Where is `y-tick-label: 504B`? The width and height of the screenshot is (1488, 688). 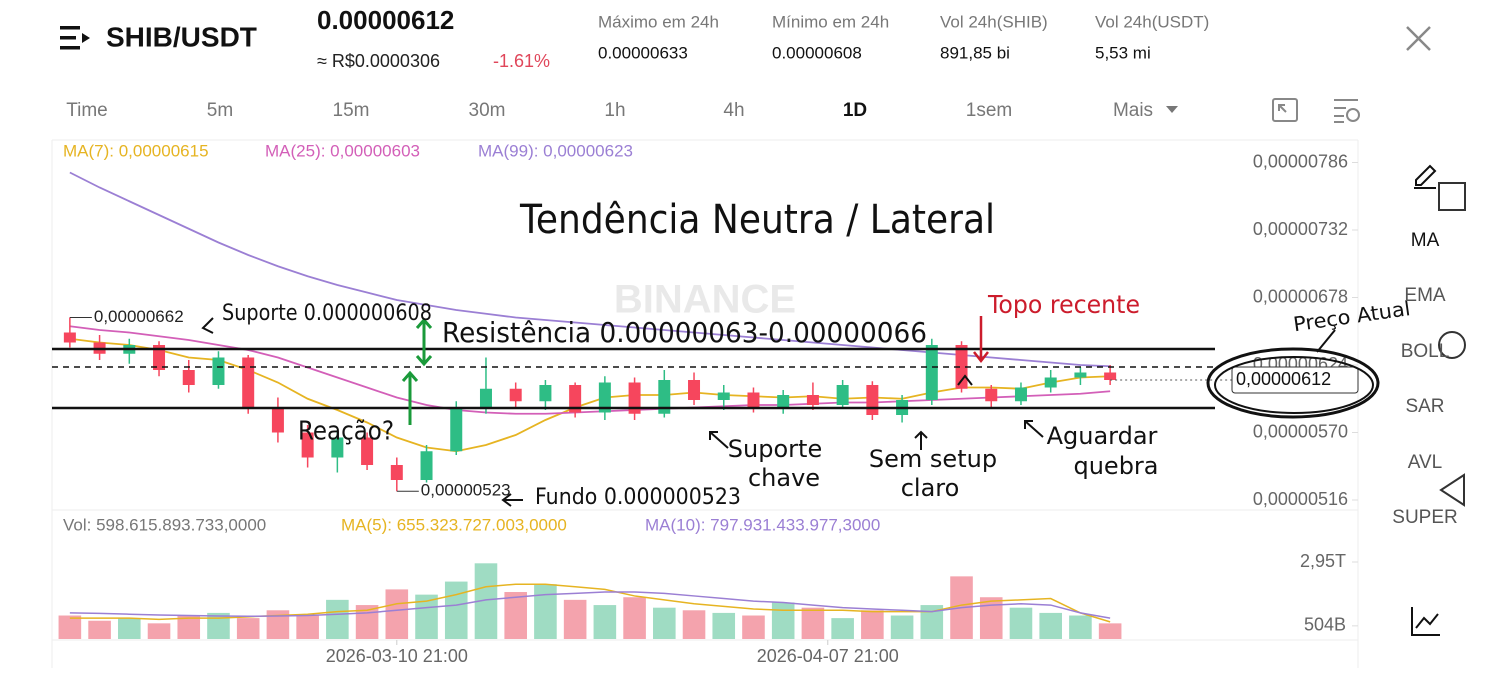 y-tick-label: 504B is located at coordinates (1325, 625).